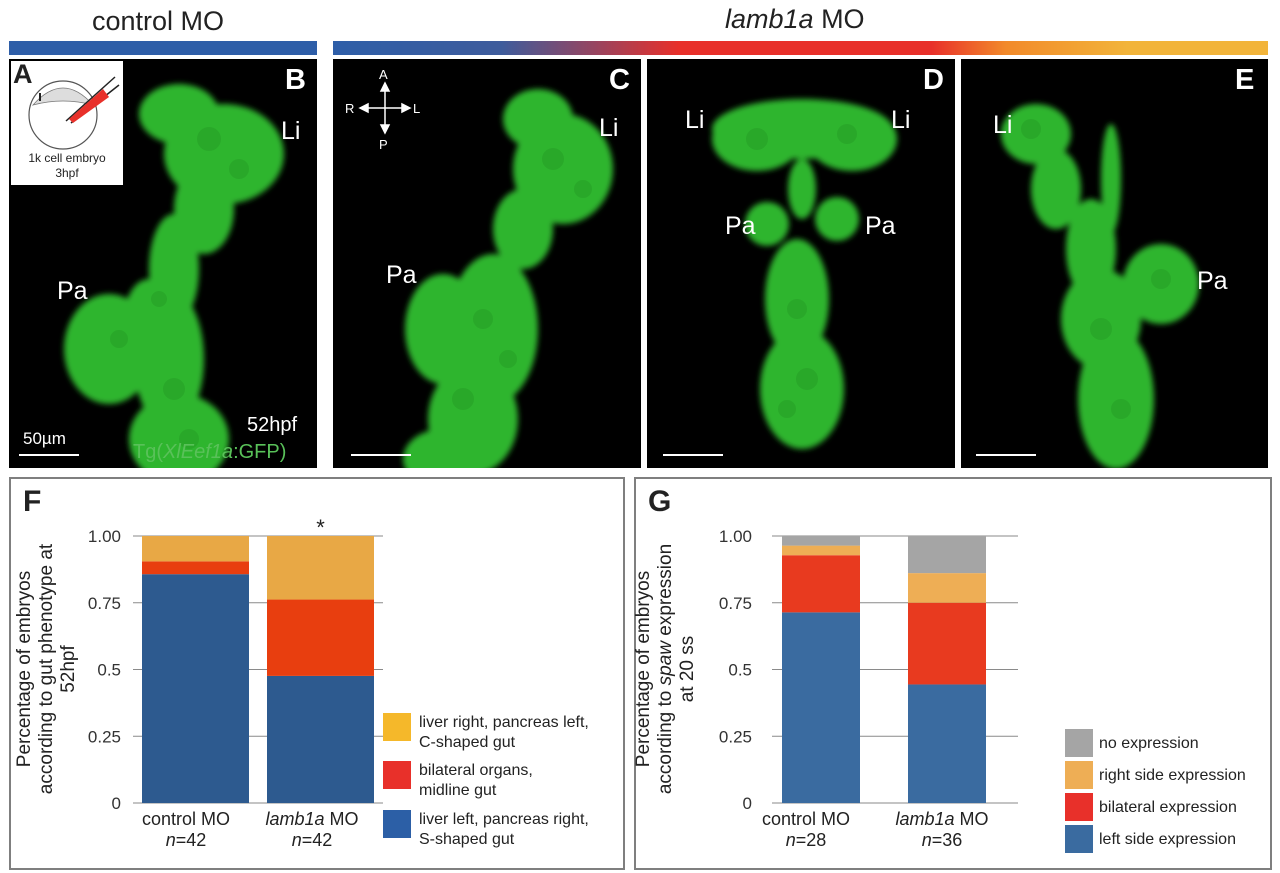 The height and width of the screenshot is (873, 1280). Describe the element at coordinates (291, 131) in the screenshot. I see `liver-label-b: Li` at that location.